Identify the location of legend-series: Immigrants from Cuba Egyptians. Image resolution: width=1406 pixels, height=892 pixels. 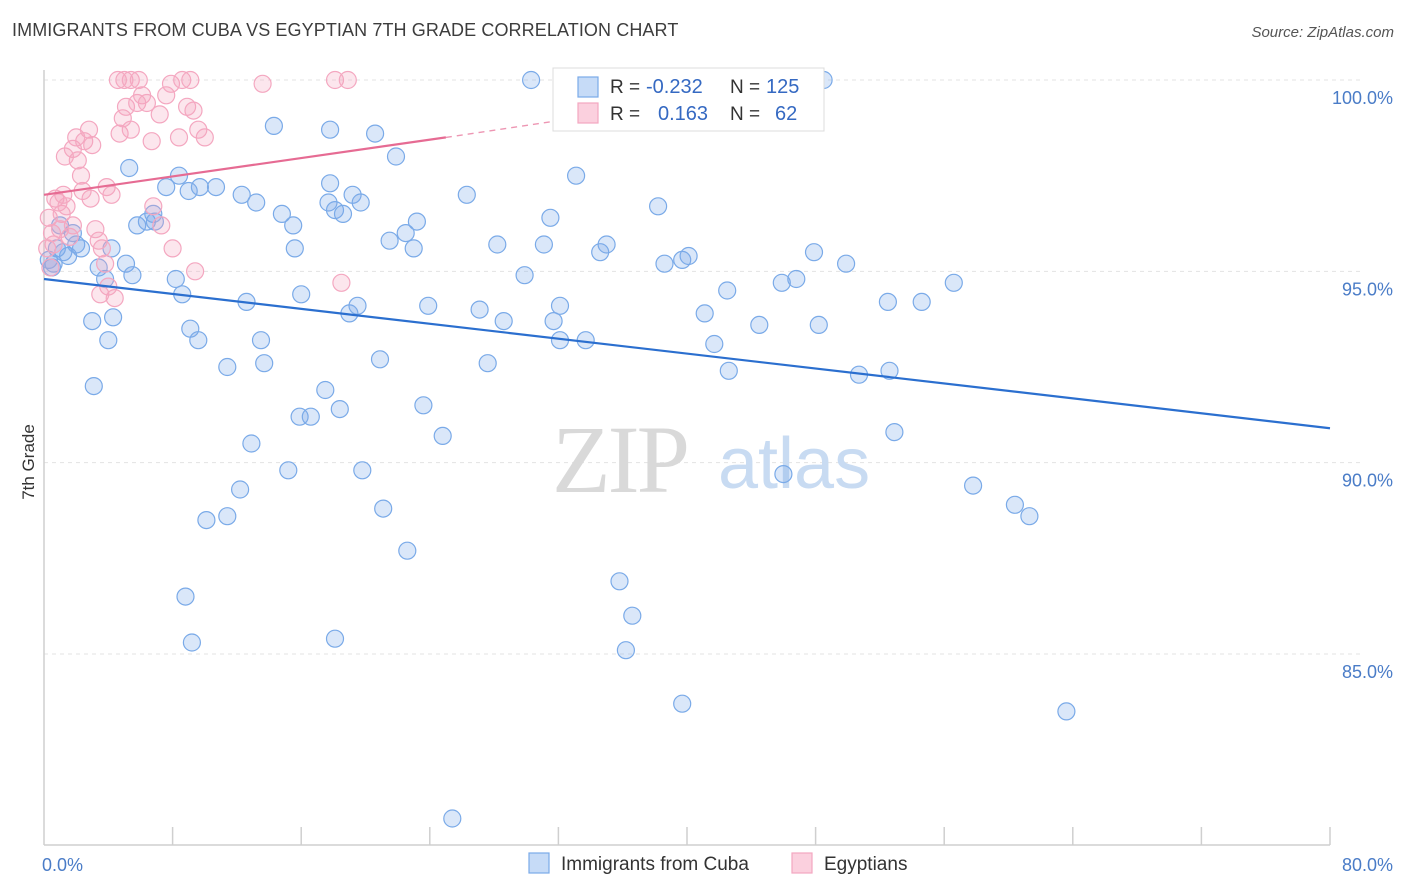
(717, 863).